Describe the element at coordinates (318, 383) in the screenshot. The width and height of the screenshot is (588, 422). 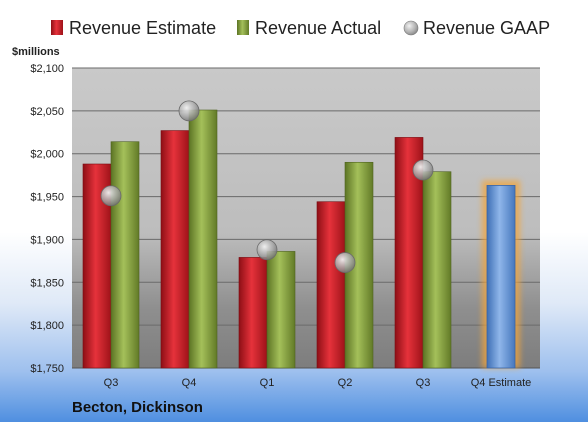
I see `x-tick-labels: Q3 Q4 Q1 Q2 Q3 Q4 Estimate` at that location.